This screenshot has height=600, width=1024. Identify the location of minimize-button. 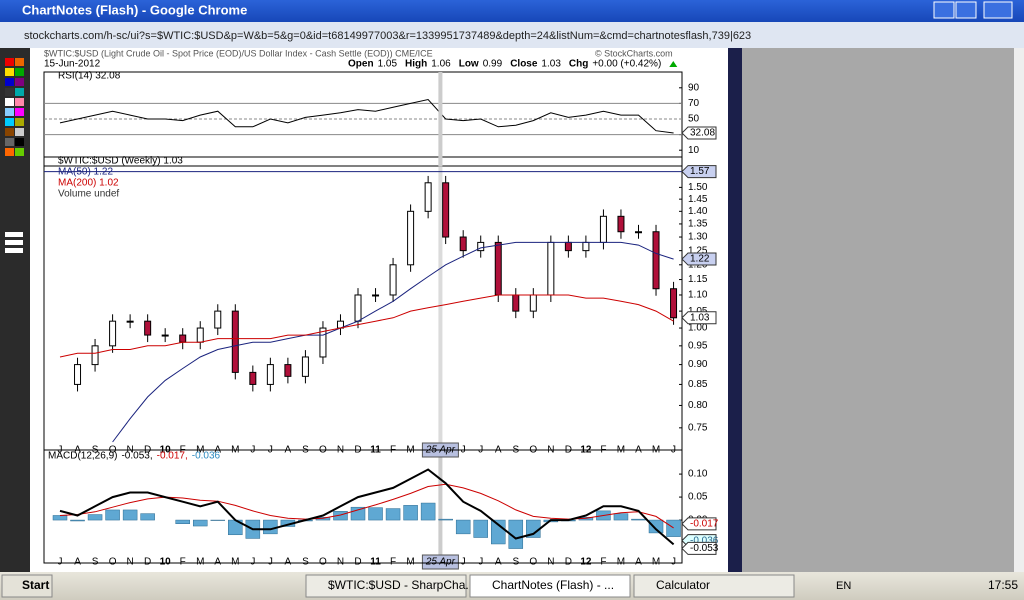
(944, 10).